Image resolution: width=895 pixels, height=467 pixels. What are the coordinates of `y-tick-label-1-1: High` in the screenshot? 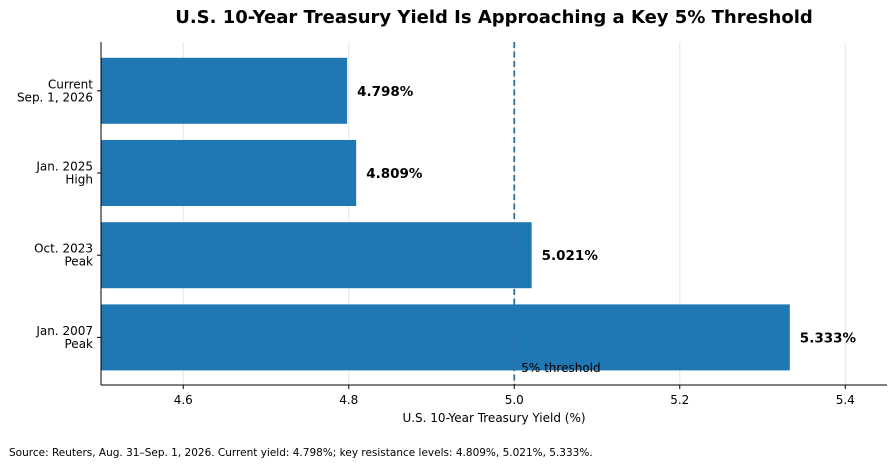 It's located at (79, 180).